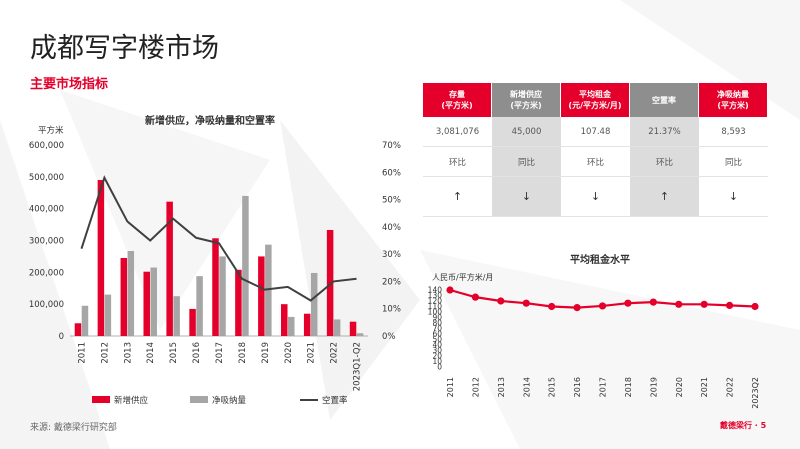 The height and width of the screenshot is (449, 800). I want to click on rent-y-tick-label: 20, so click(437, 356).